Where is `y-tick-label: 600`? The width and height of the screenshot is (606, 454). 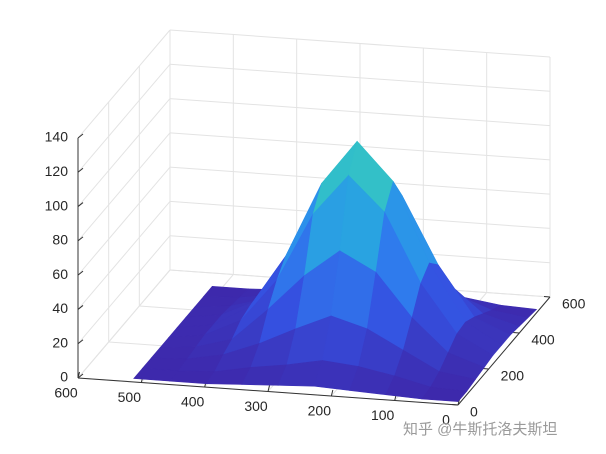 y-tick-label: 600 is located at coordinates (574, 304).